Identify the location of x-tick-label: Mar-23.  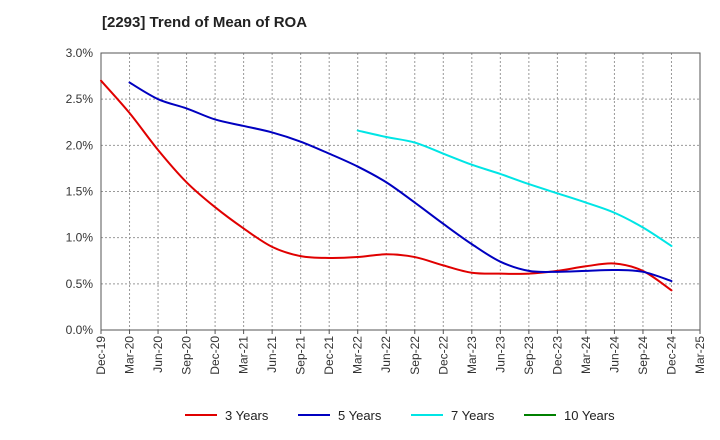
(472, 355).